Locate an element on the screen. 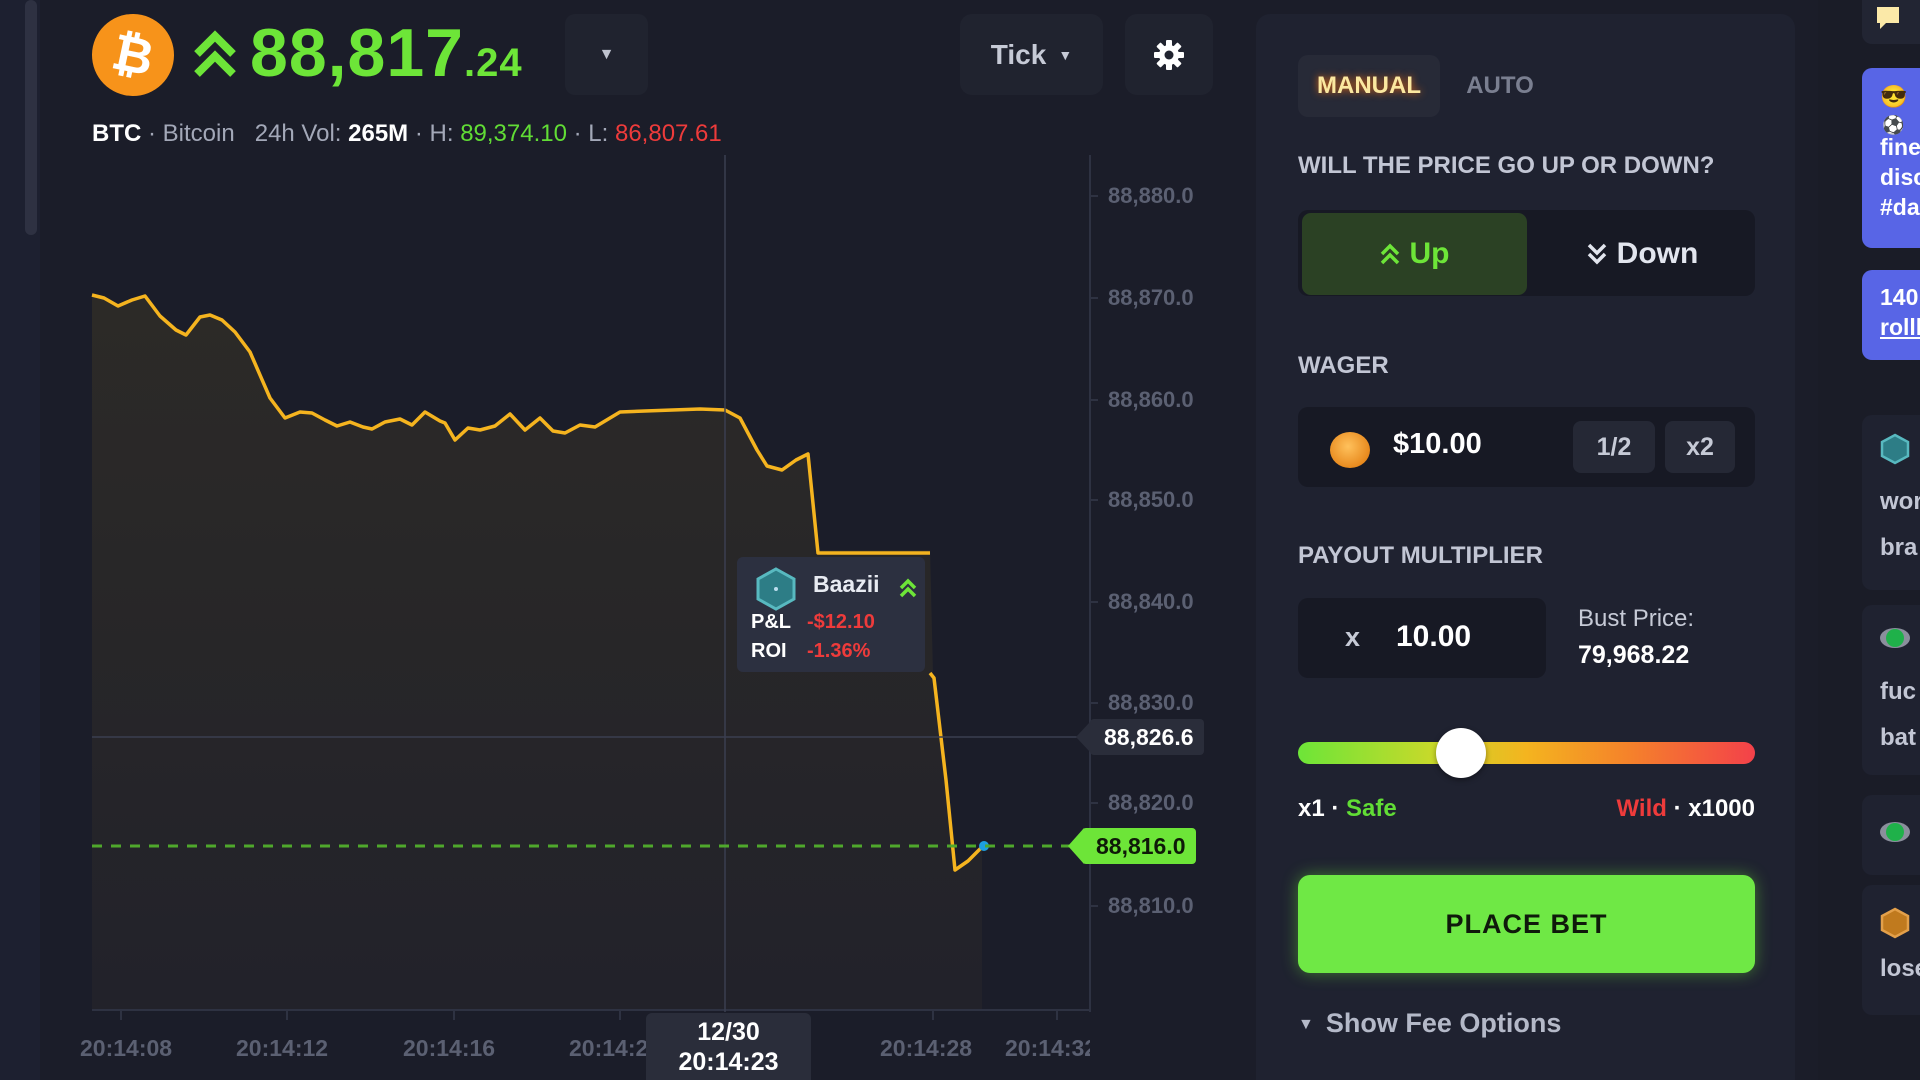  direction-question: WILL THE PRICE GO UP OR DOWN? is located at coordinates (1506, 165).